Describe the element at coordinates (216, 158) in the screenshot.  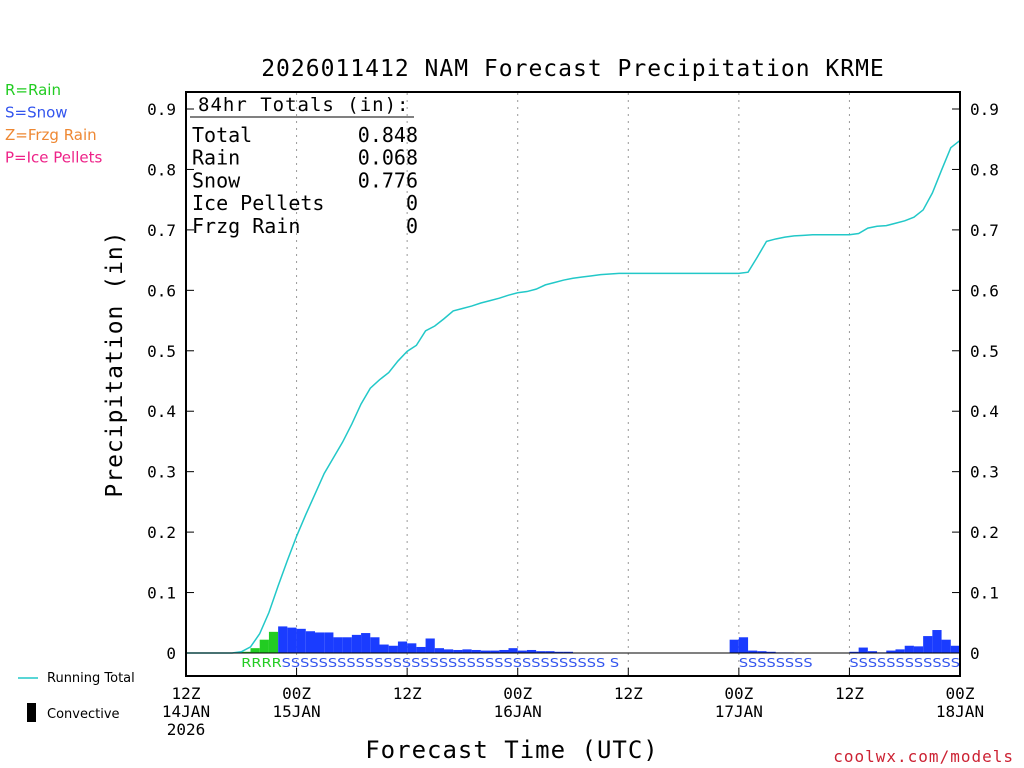
I see `totals-label-1: Rain` at that location.